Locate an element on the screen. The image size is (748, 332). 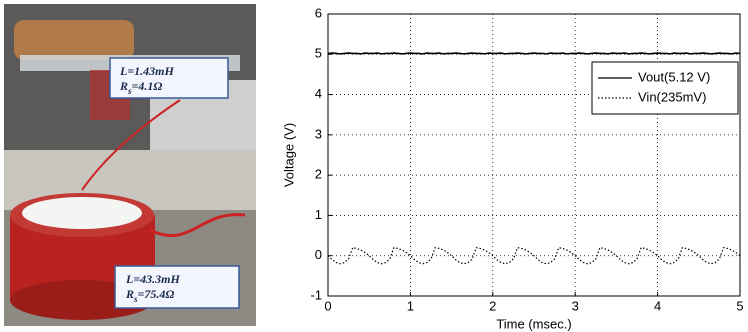
y-tick-label: 0 is located at coordinates (318, 254).